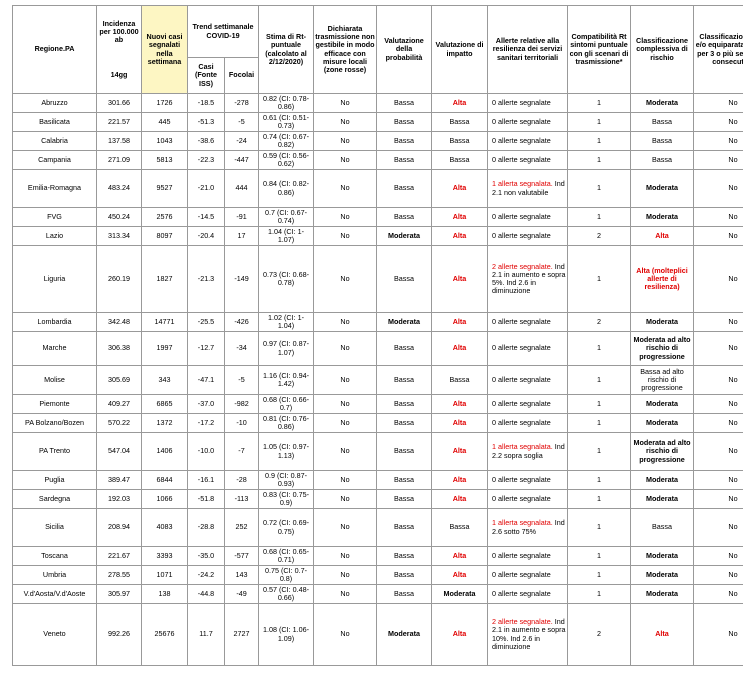 The width and height of the screenshot is (743, 680). Describe the element at coordinates (164, 527) in the screenshot. I see `nuovi-casi-cell: 4083` at that location.